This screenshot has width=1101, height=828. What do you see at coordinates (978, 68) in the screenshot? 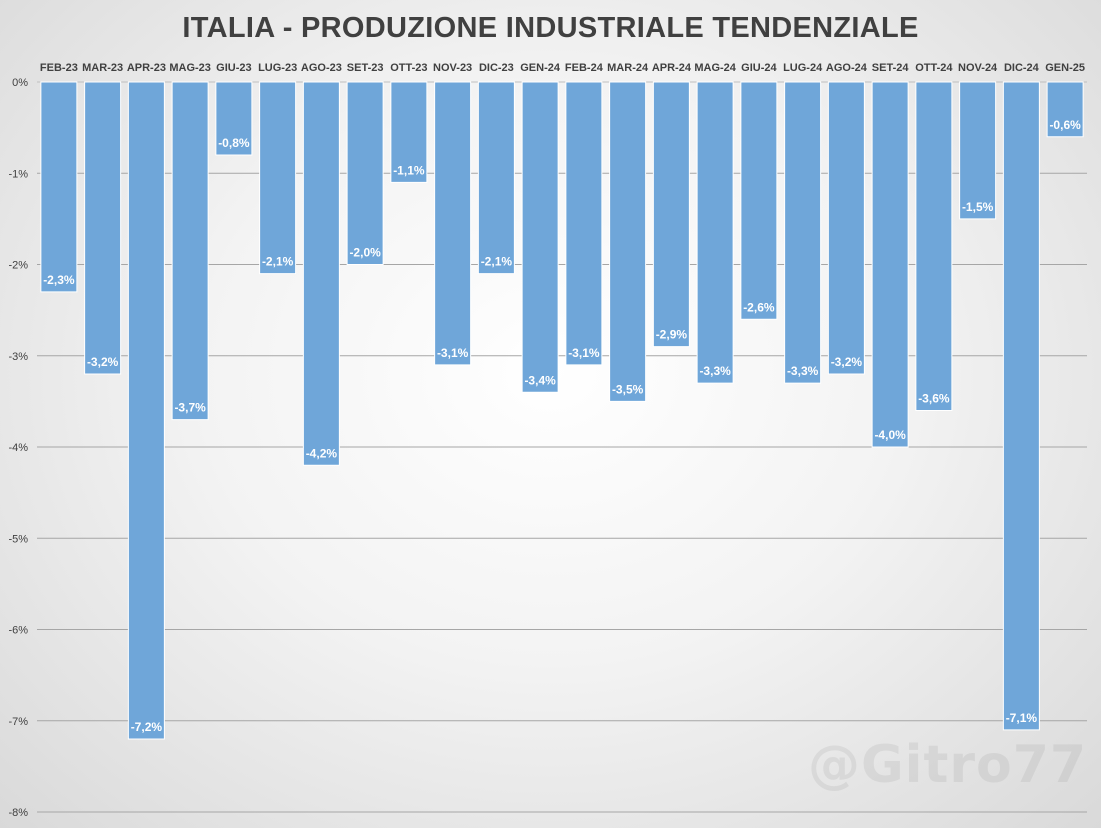
I see `x-tick-label: NOV-24` at bounding box center [978, 68].